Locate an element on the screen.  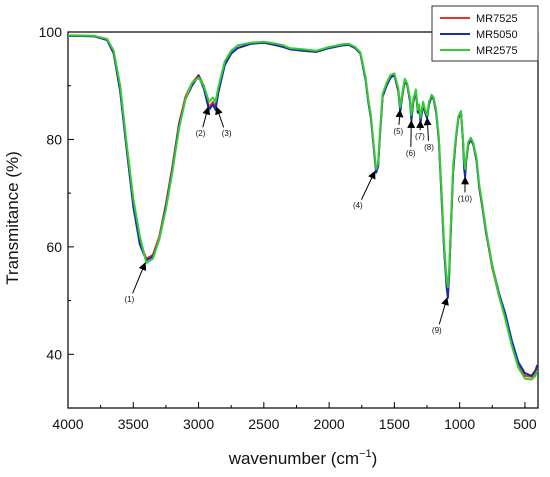
legend: MR7525 MR5050 MR2575 is located at coordinates (485, 33).